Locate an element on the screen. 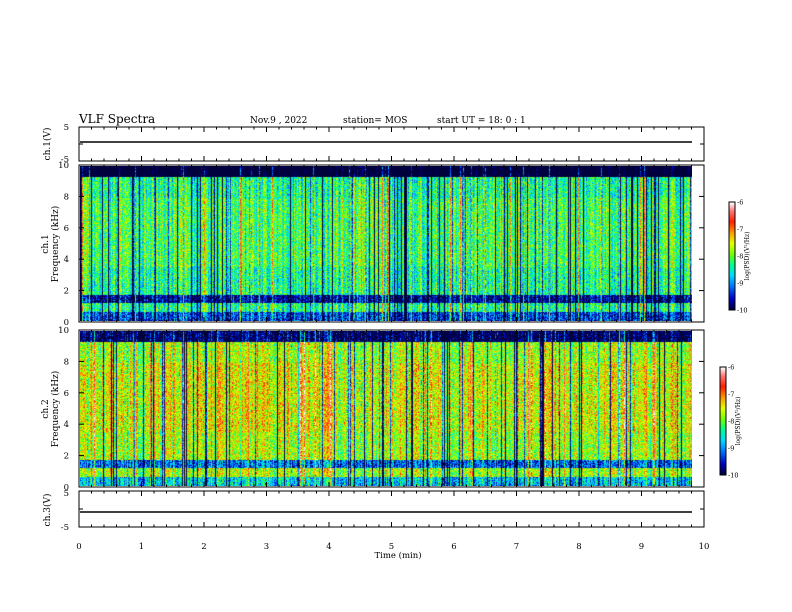 This screenshot has width=792, height=612. x-tick-label: 6 is located at coordinates (453, 547).